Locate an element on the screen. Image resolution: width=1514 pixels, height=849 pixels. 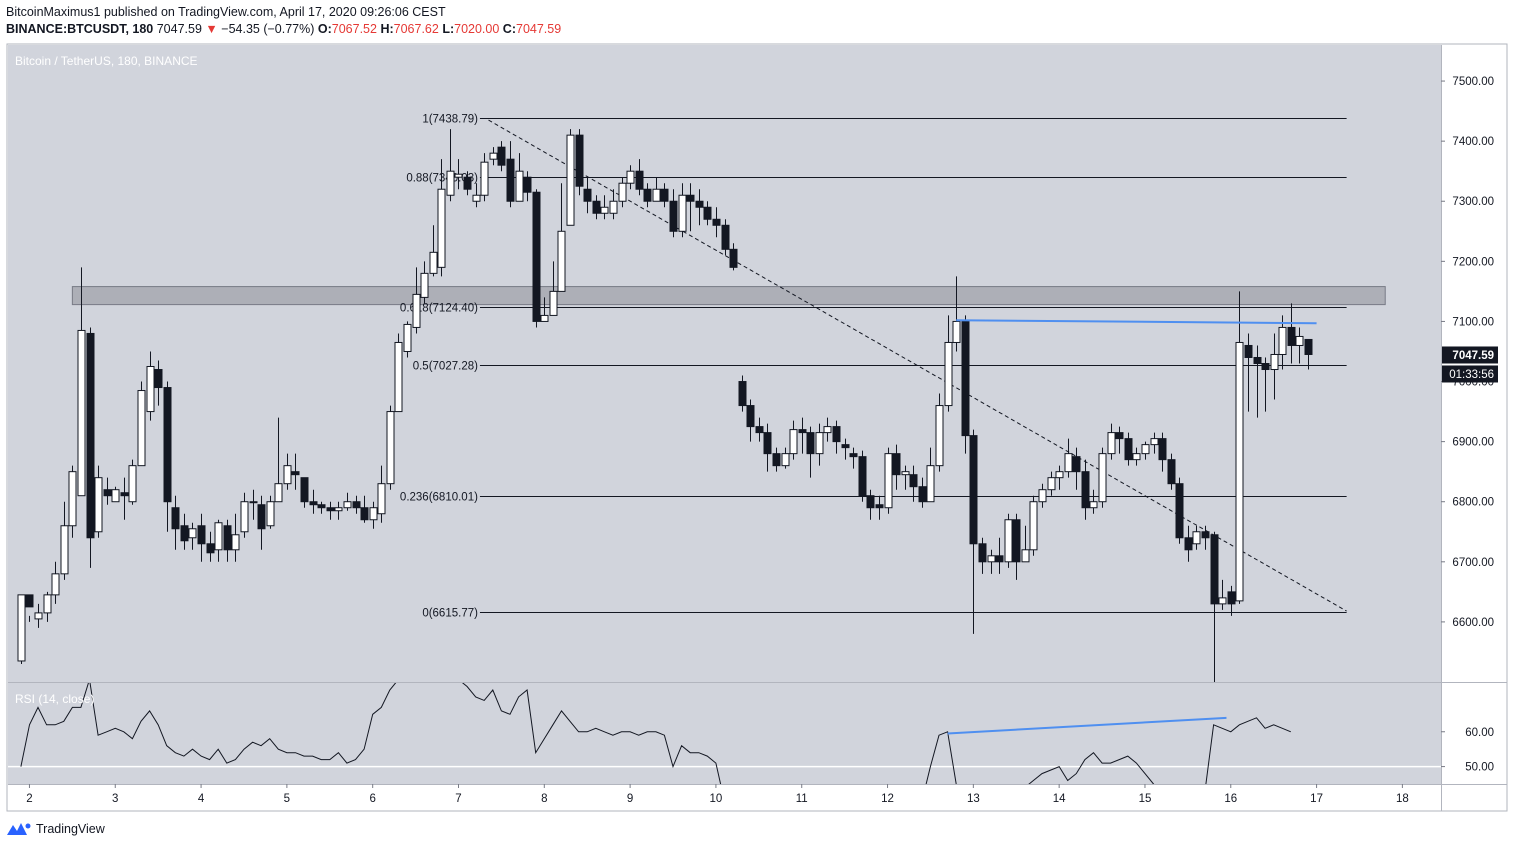
y-tick-label: 6900.00 is located at coordinates (1473, 443).